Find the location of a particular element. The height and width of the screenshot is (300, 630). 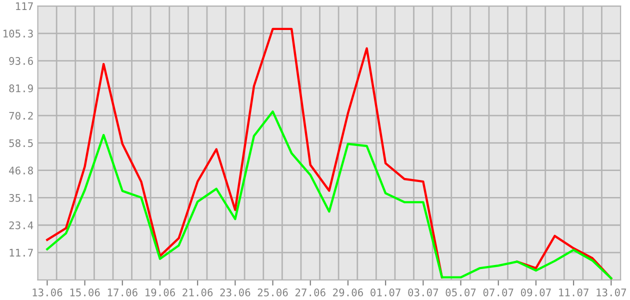

x-tick-label: 29.06 is located at coordinates (348, 292).